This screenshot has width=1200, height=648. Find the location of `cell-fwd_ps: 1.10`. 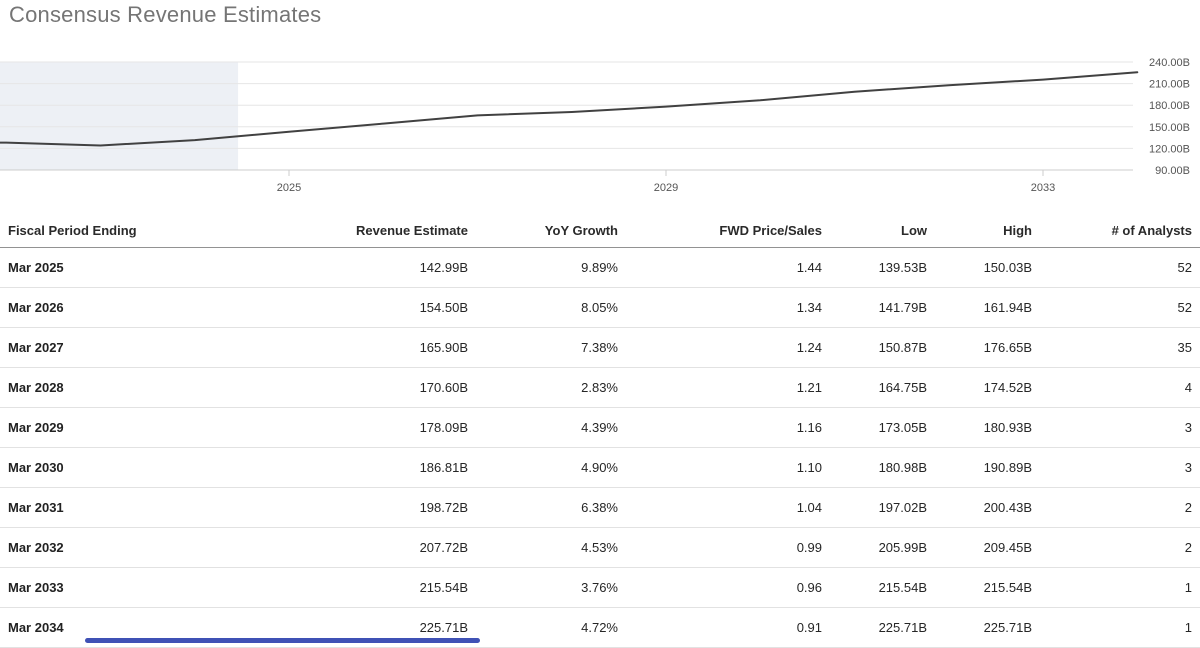

cell-fwd_ps: 1.10 is located at coordinates (720, 467).